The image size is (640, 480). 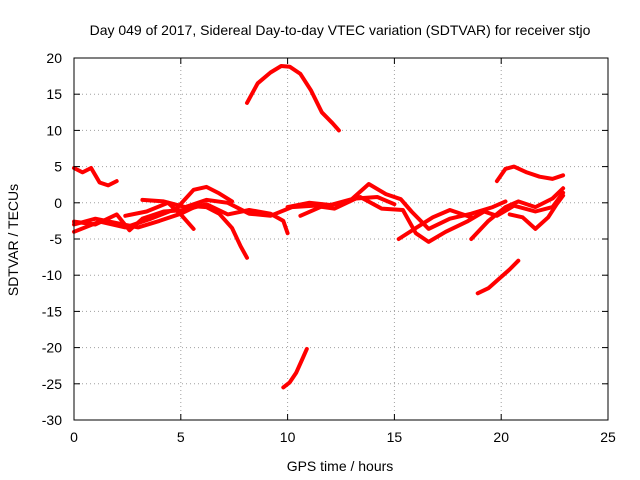 I want to click on x-tick-label: 15, so click(x=395, y=437).